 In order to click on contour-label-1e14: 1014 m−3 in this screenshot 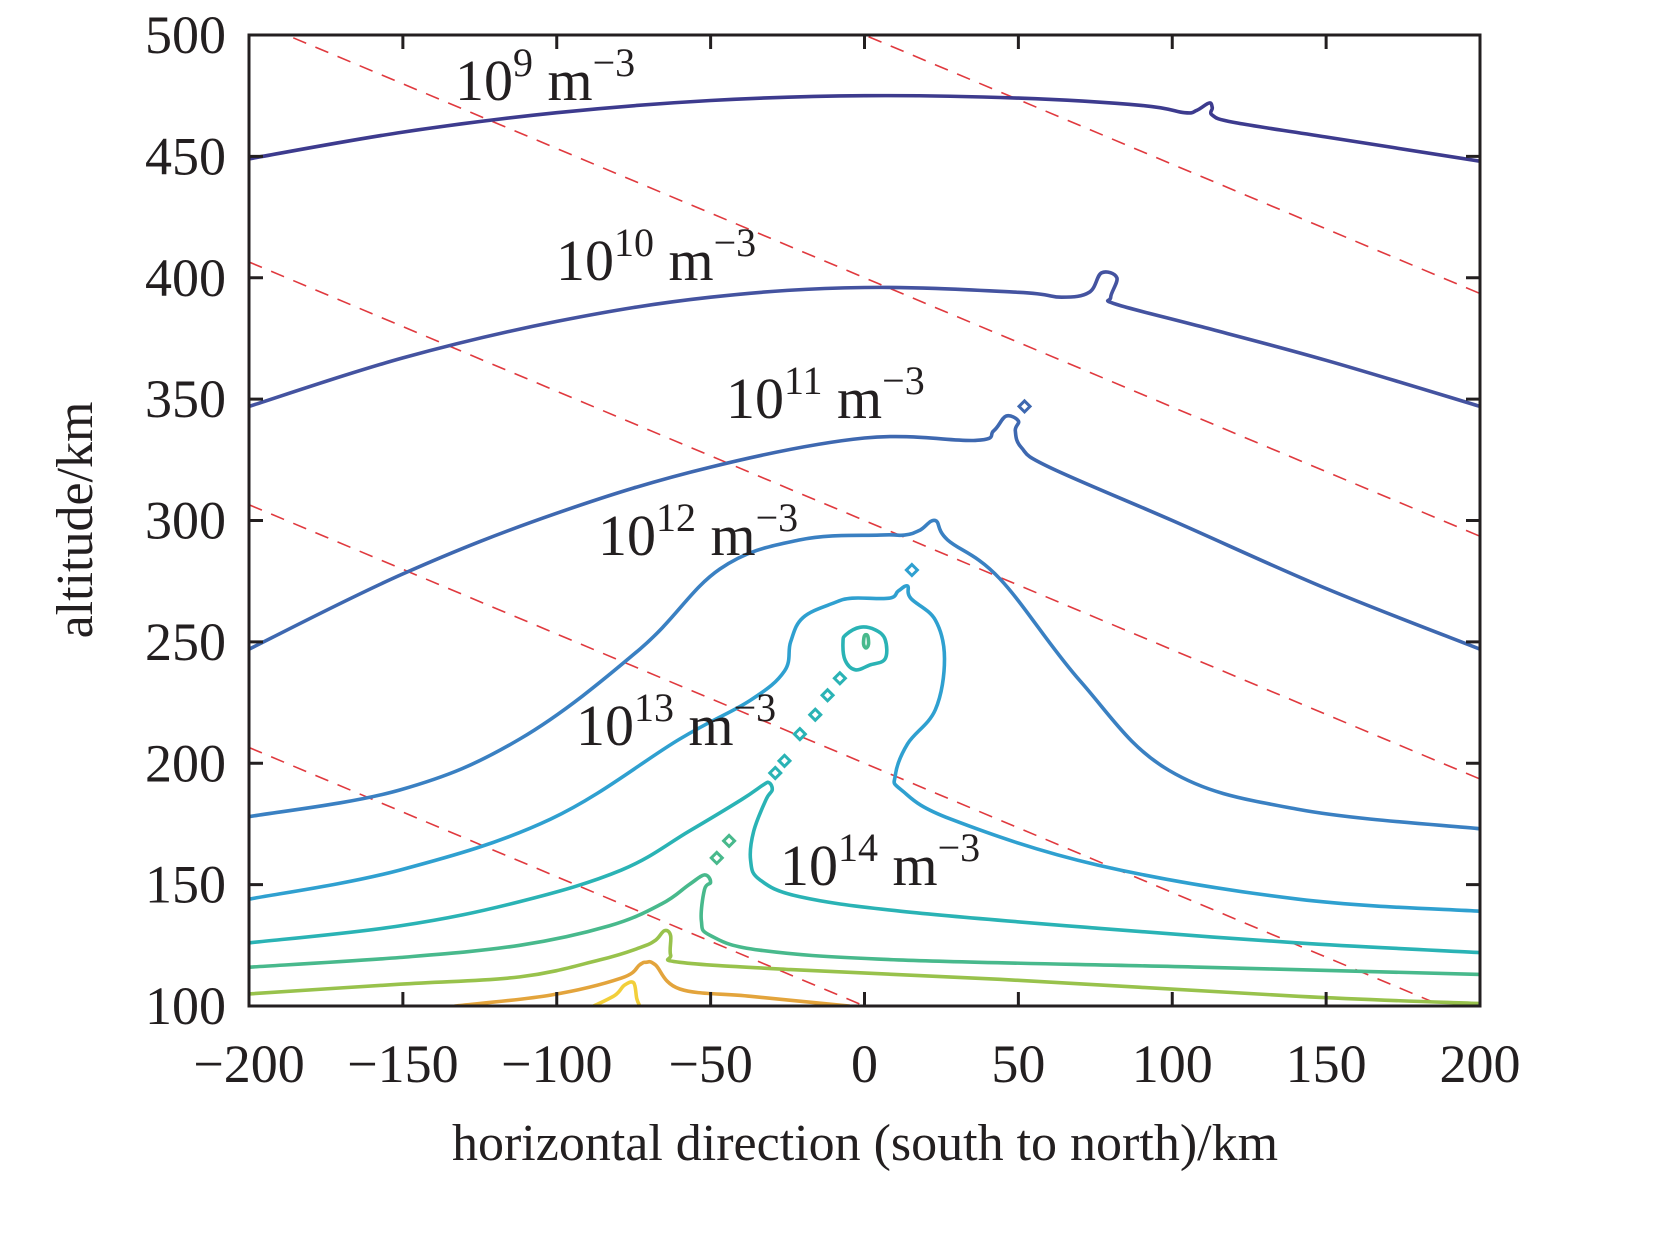, I will do `click(880, 861)`.